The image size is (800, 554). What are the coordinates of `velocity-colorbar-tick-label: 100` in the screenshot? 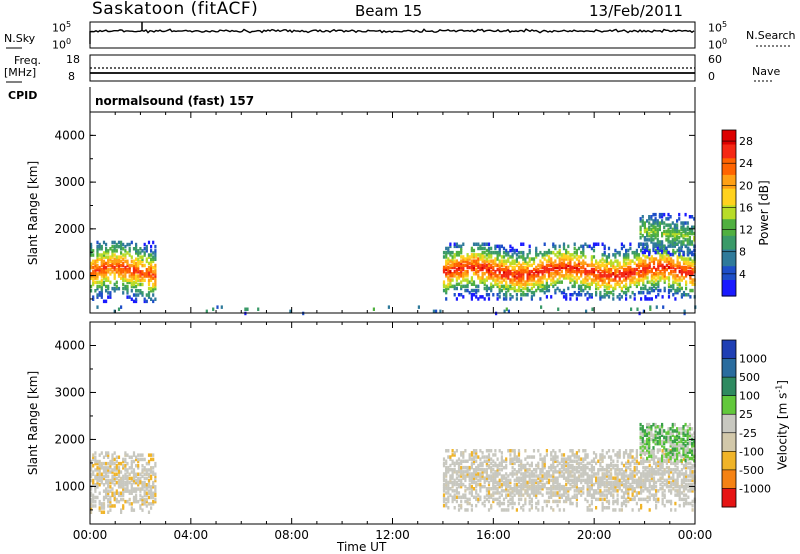 It's located at (749, 396).